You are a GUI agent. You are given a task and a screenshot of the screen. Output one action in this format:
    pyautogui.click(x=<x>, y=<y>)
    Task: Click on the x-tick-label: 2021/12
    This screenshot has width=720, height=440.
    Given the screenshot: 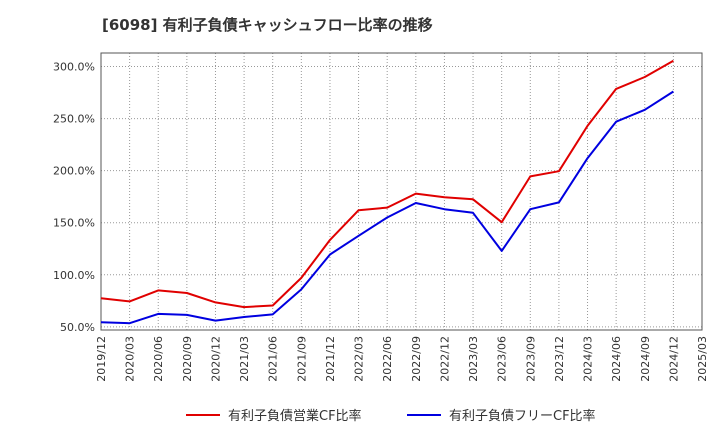 What is the action you would take?
    pyautogui.click(x=330, y=359)
    